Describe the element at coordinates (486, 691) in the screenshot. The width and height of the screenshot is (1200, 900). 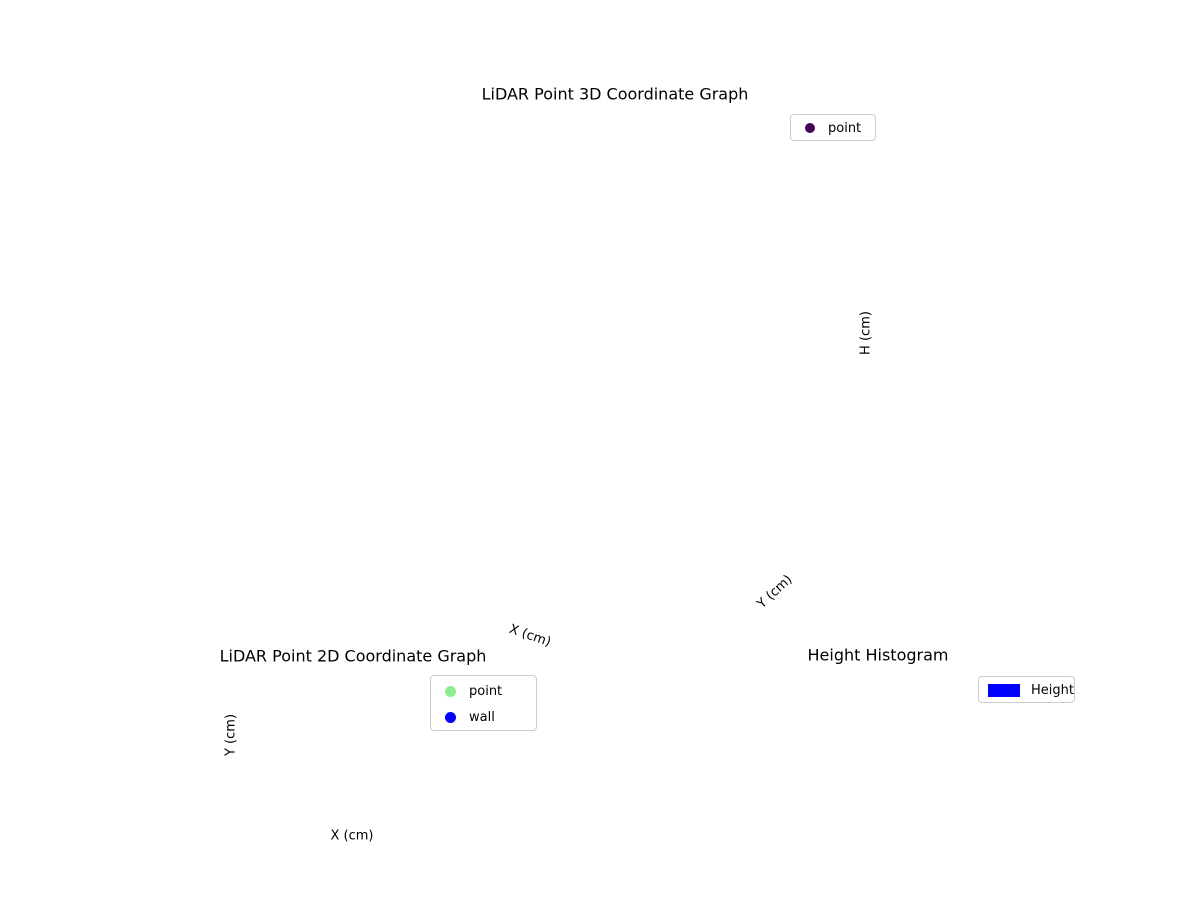
I see `plot2d-legend-label-point: point` at that location.